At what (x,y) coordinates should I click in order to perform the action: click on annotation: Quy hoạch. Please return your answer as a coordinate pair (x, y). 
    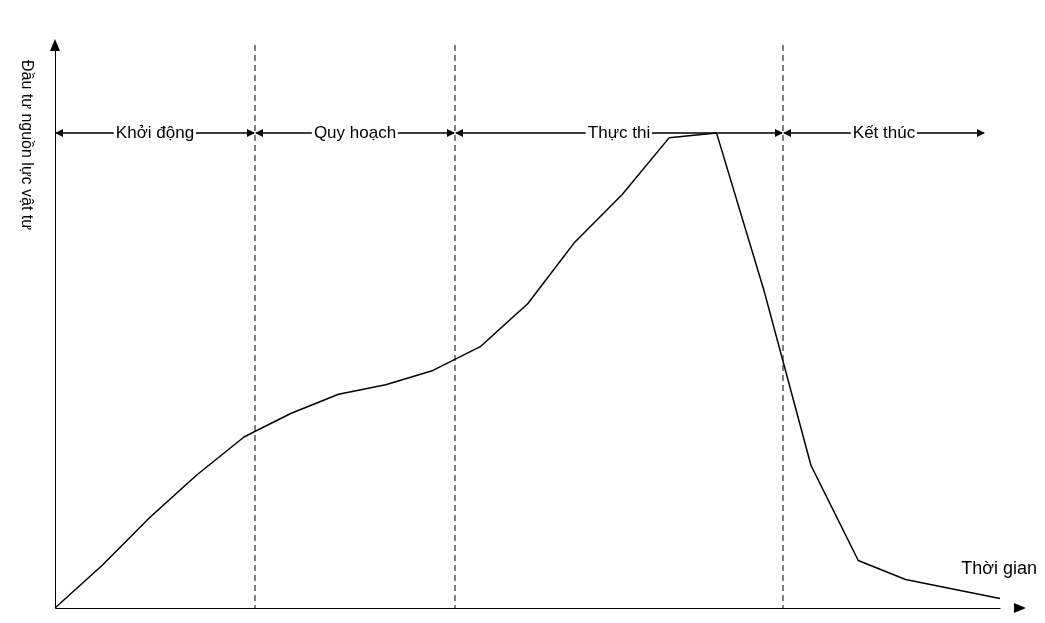
    Looking at the image, I should click on (355, 133).